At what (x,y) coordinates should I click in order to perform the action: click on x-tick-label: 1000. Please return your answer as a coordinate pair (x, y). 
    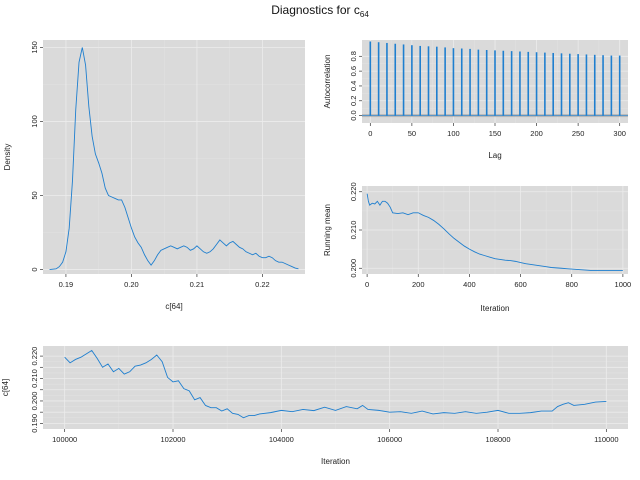
    Looking at the image, I should click on (623, 284).